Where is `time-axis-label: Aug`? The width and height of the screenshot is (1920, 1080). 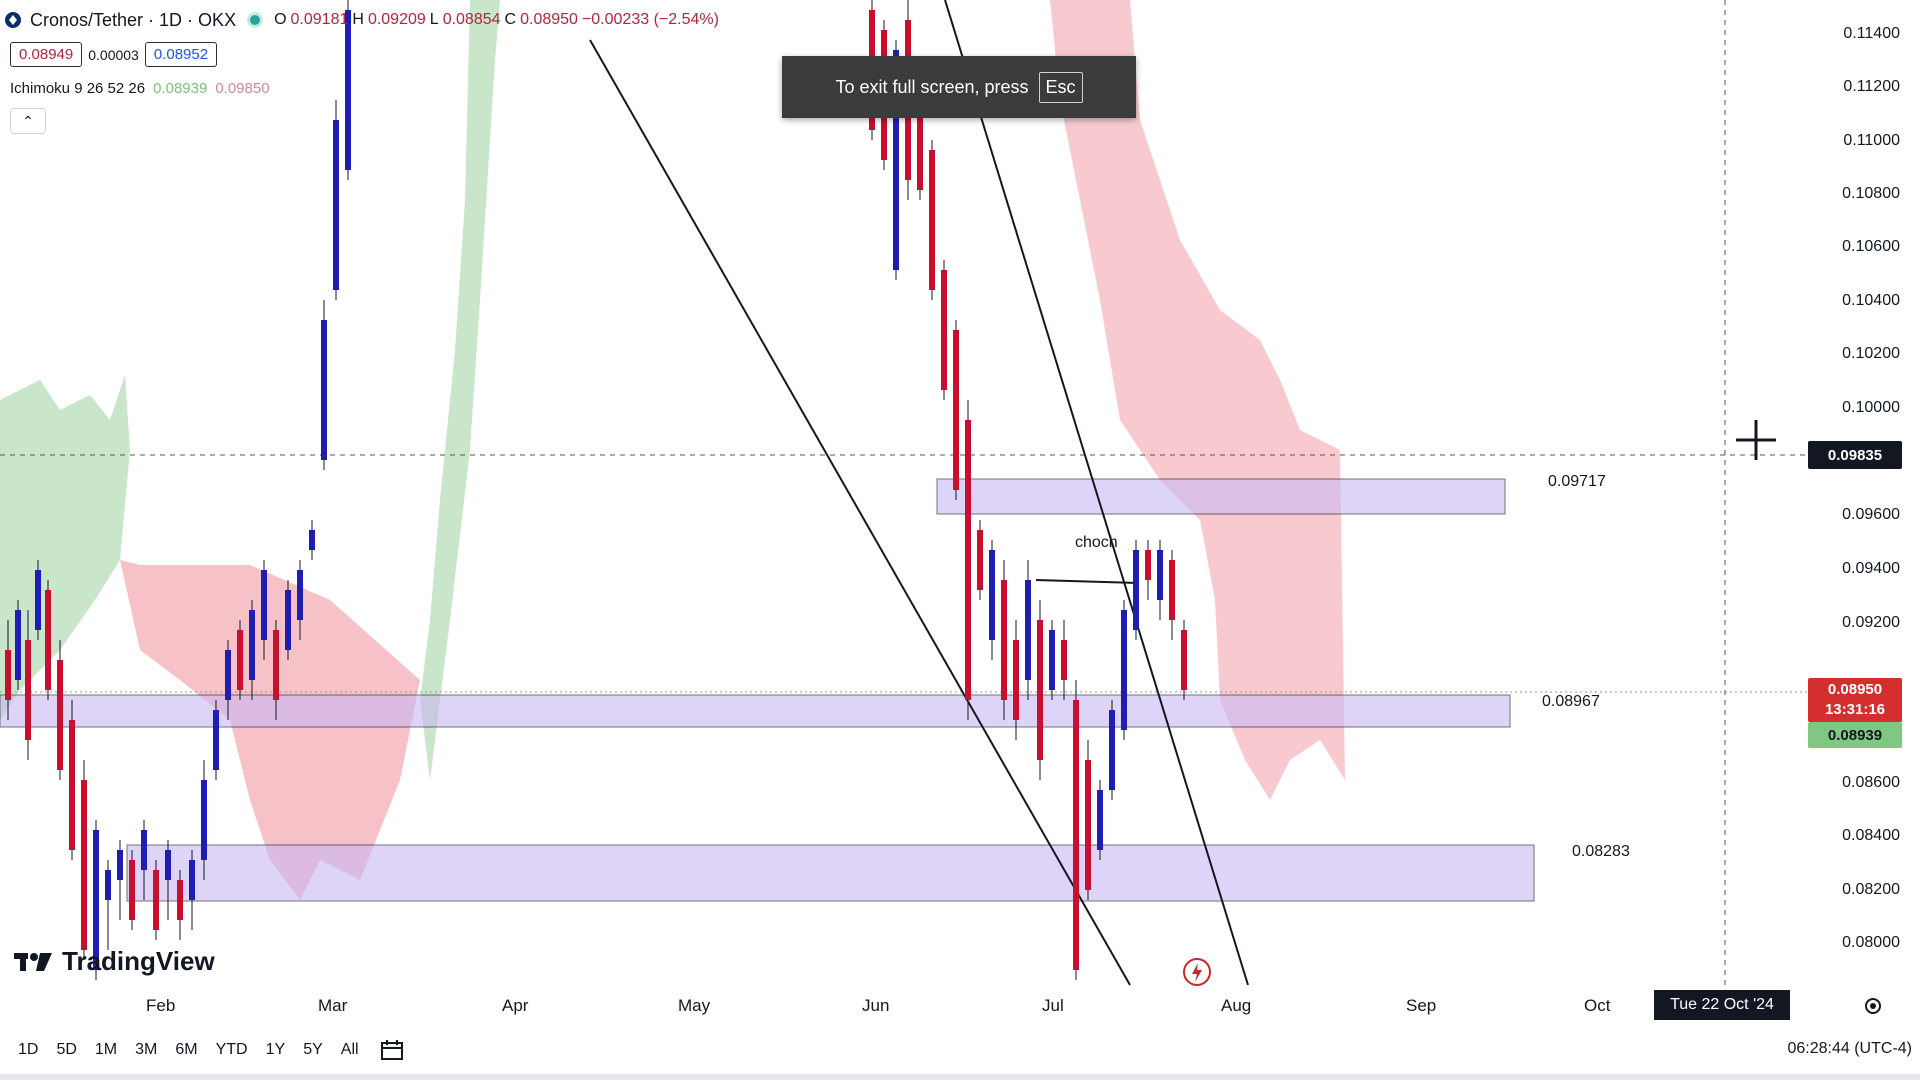 time-axis-label: Aug is located at coordinates (1236, 1005).